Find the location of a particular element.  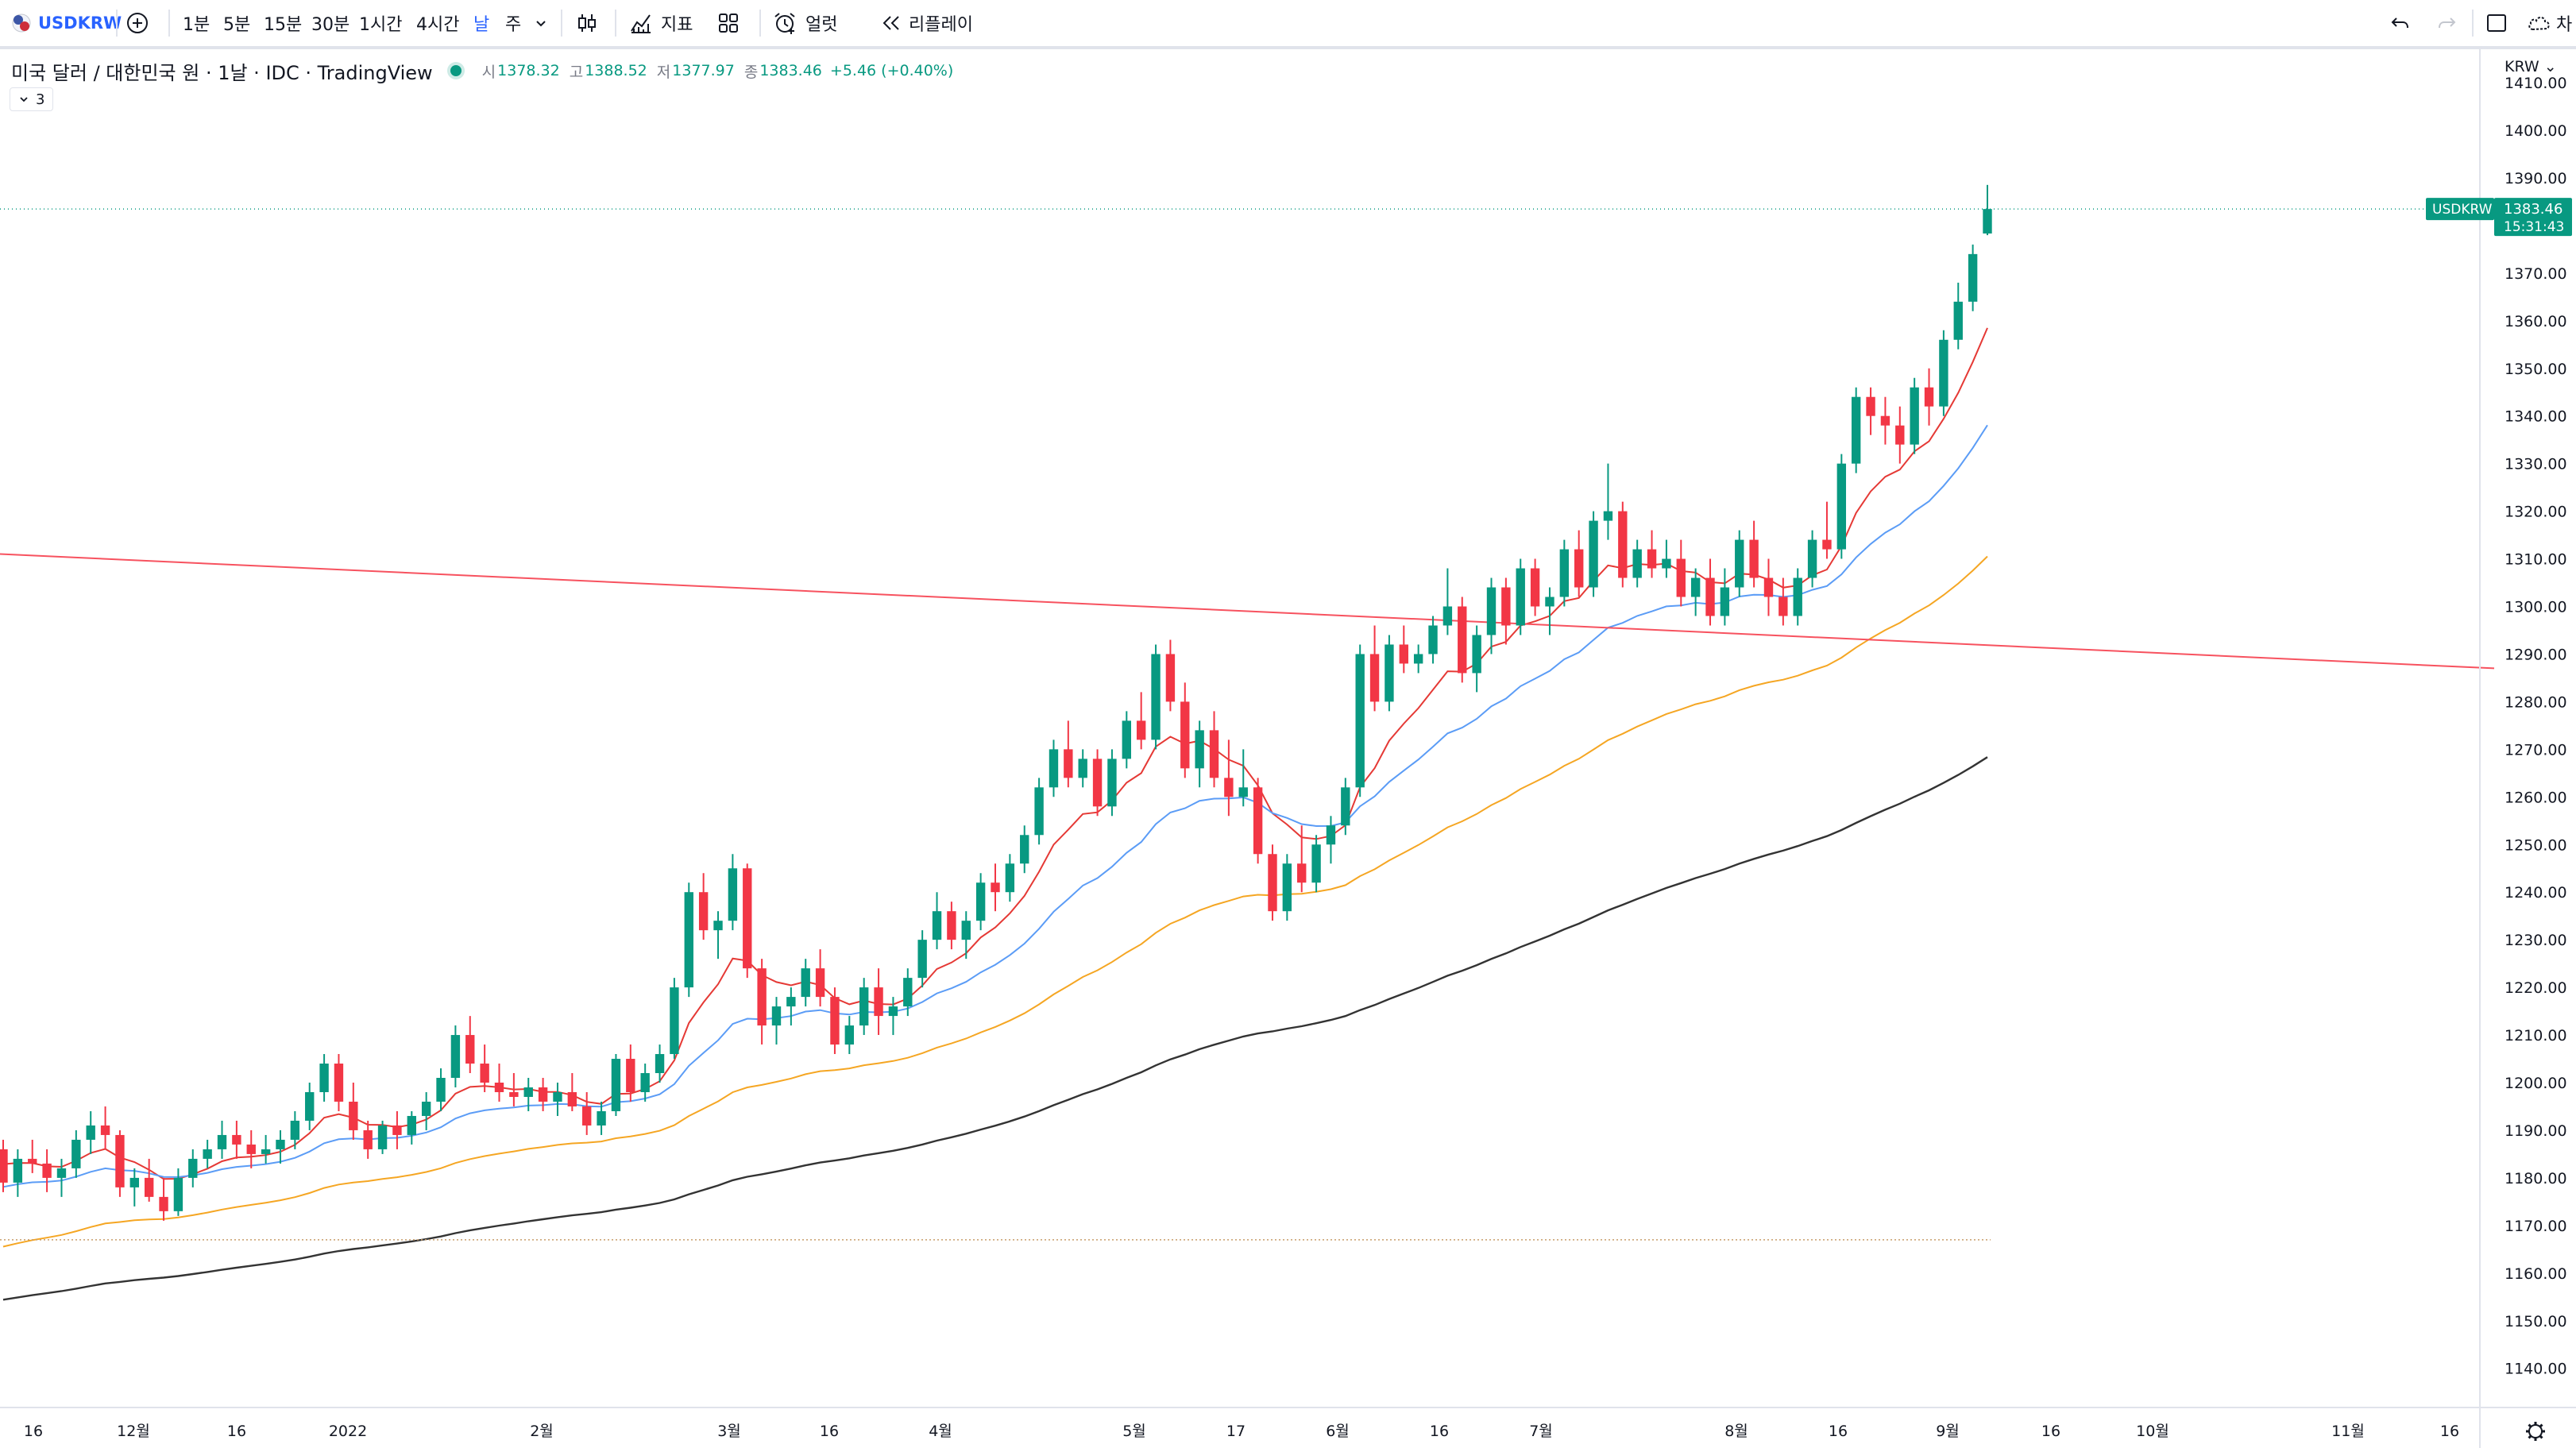

interval-1h: 1시간 is located at coordinates (381, 25).